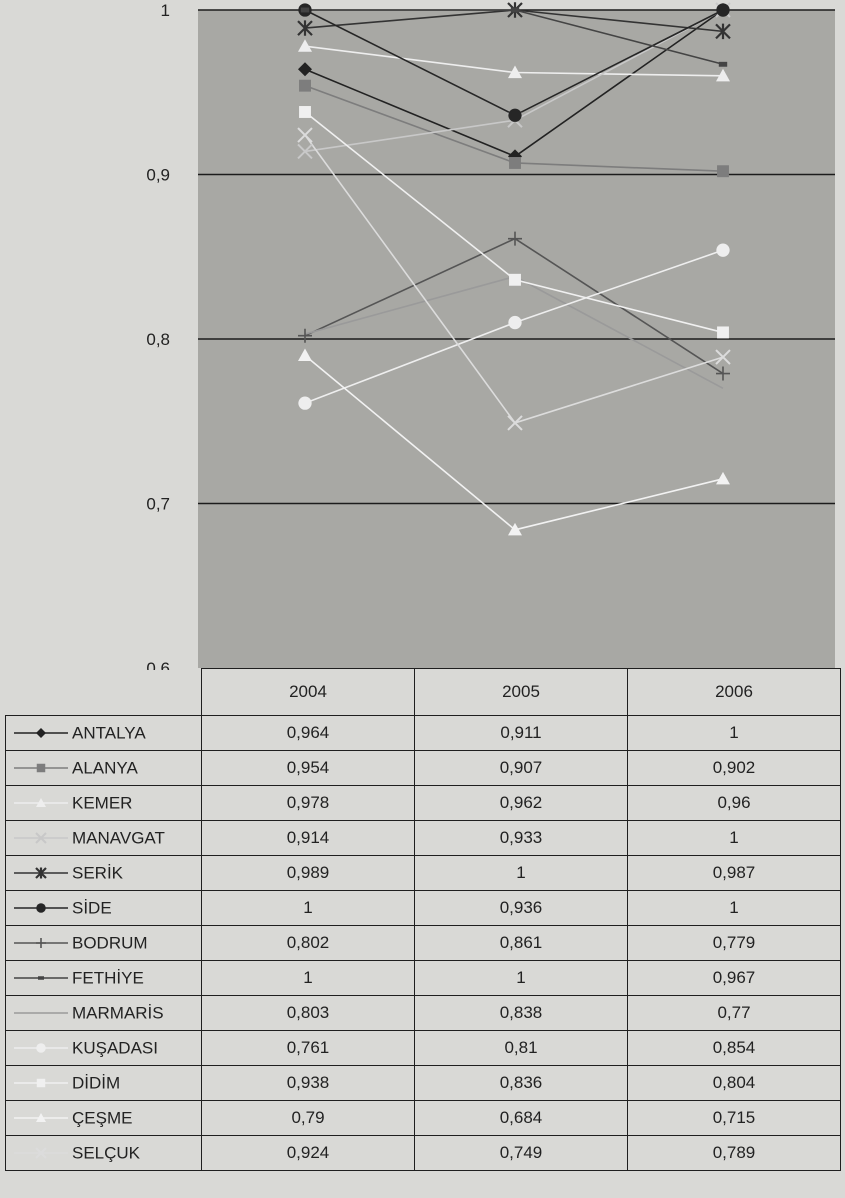 Image resolution: width=845 pixels, height=1198 pixels. I want to click on series-label-cell: KUŞADASI, so click(103, 1048).